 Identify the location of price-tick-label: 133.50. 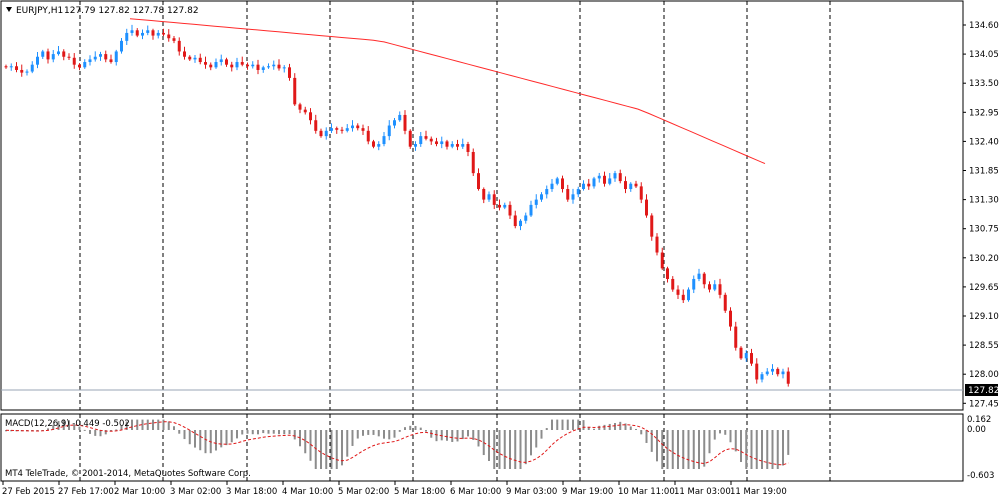
(984, 84).